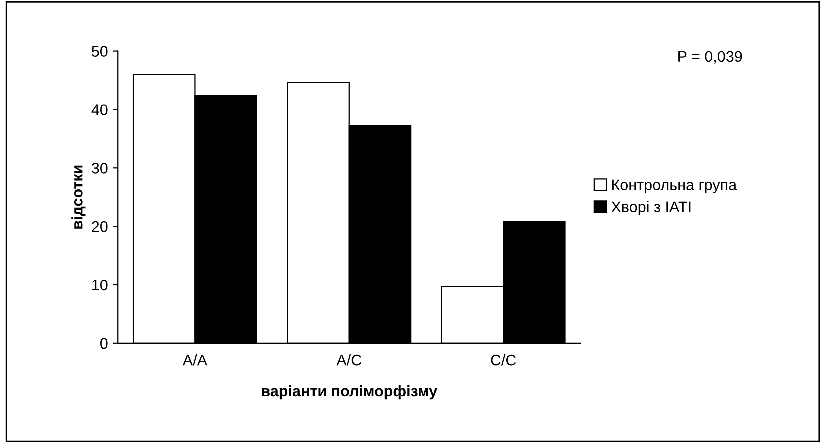 The image size is (826, 446). Describe the element at coordinates (651, 208) in the screenshot. I see `legend-label: Хворі з ІАТІ` at that location.